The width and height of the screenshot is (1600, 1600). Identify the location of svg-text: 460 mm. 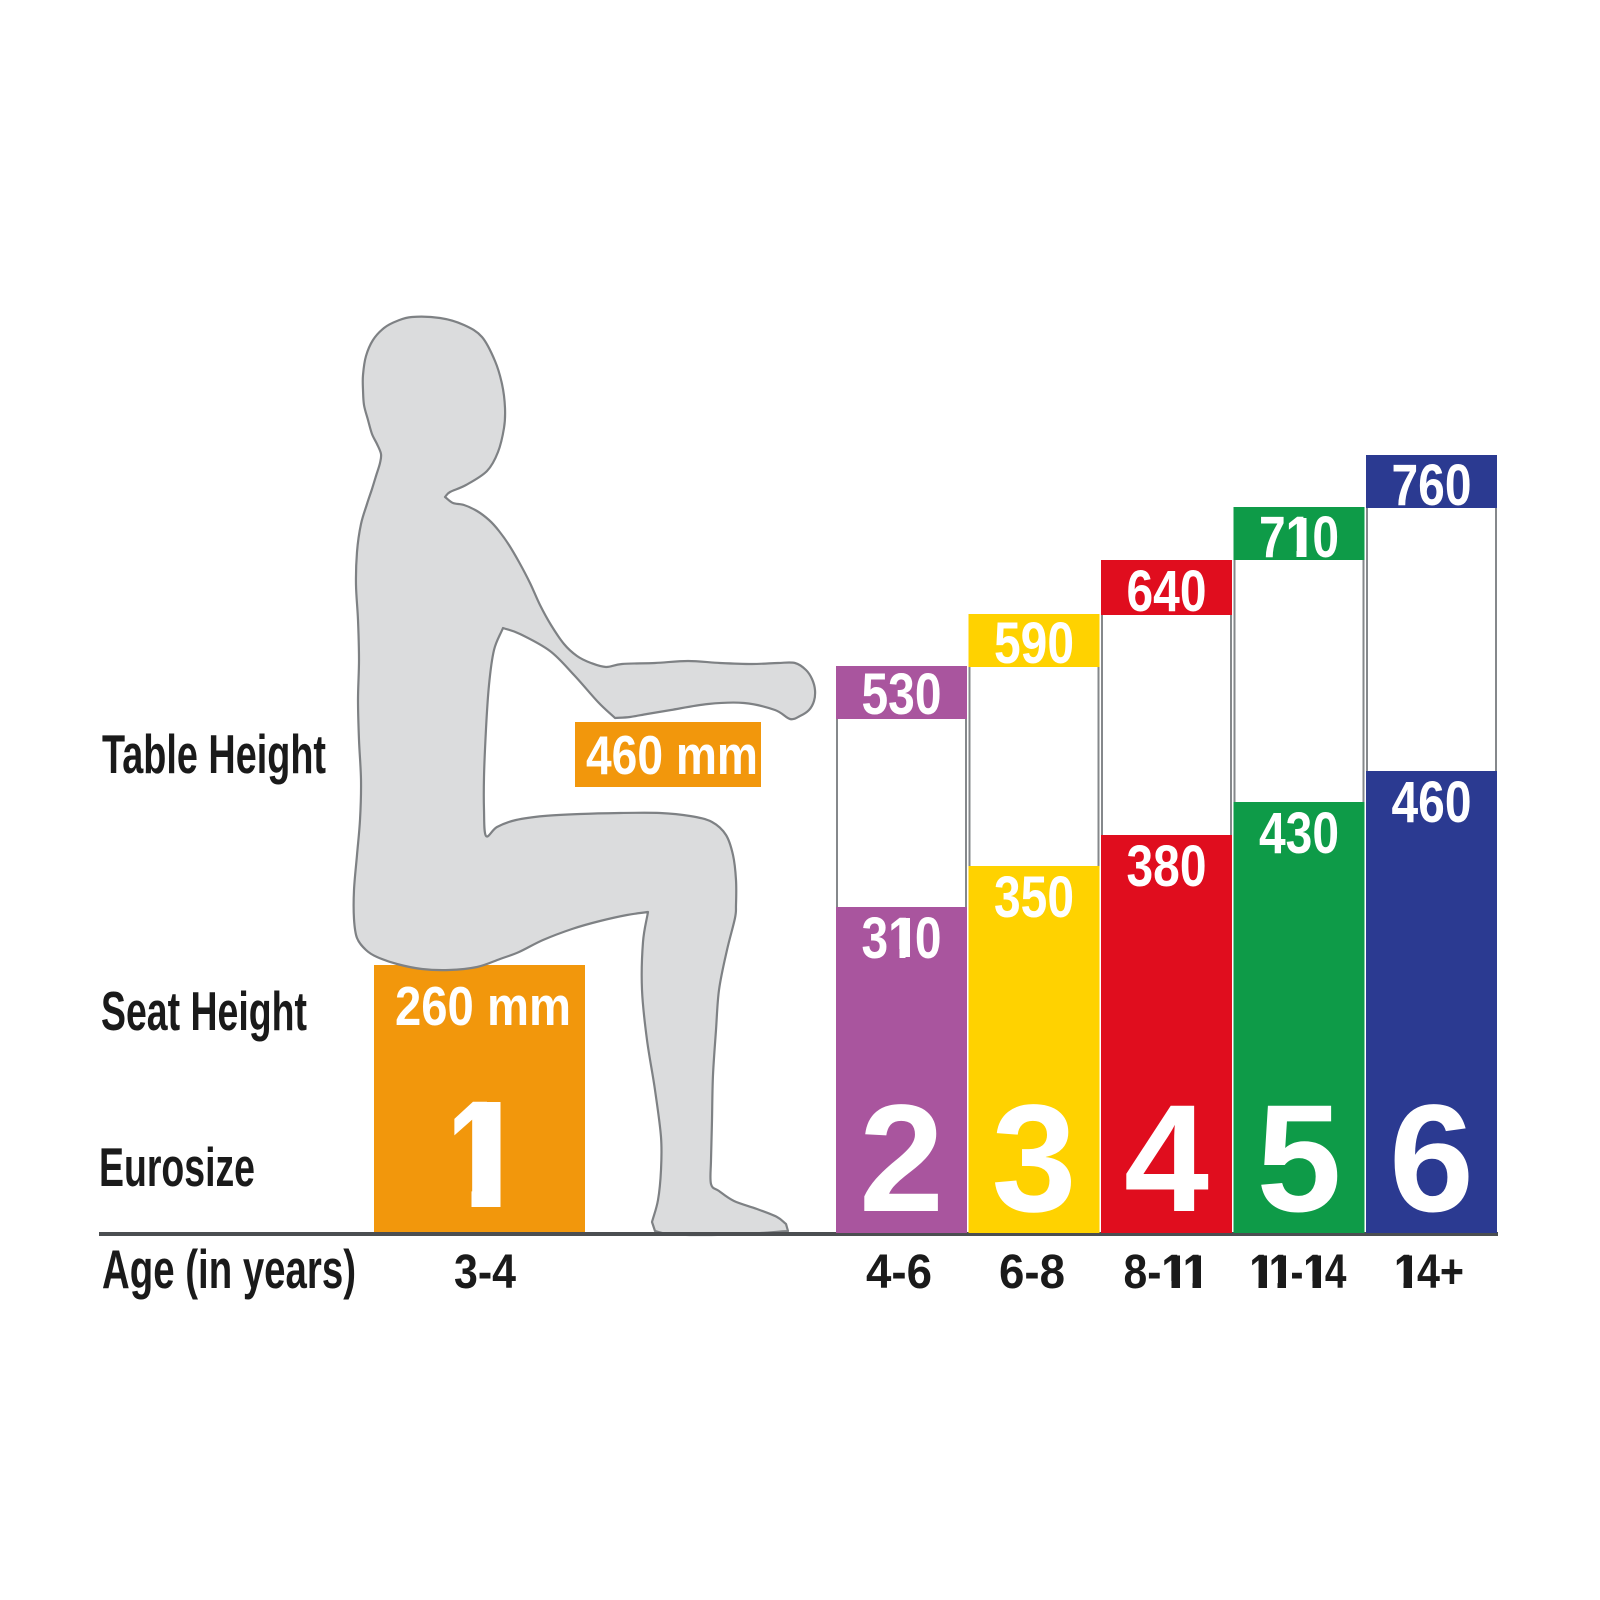
(672, 755).